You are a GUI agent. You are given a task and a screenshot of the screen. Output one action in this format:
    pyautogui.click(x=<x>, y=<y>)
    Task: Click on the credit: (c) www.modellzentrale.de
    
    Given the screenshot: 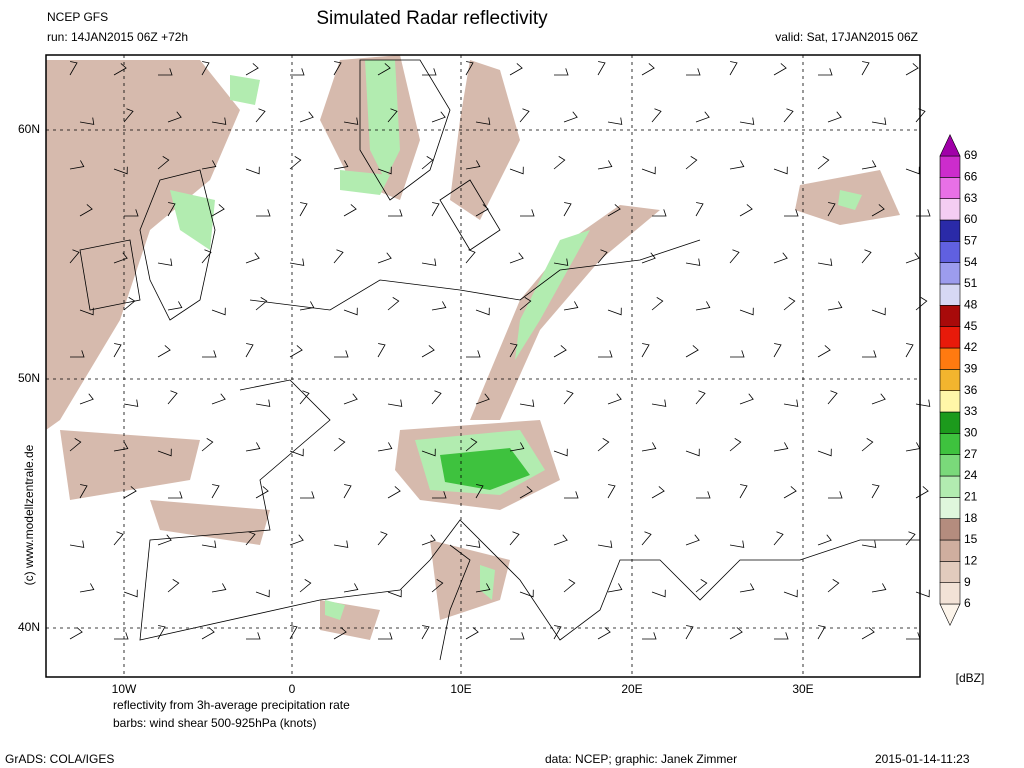 What is the action you would take?
    pyautogui.click(x=29, y=514)
    